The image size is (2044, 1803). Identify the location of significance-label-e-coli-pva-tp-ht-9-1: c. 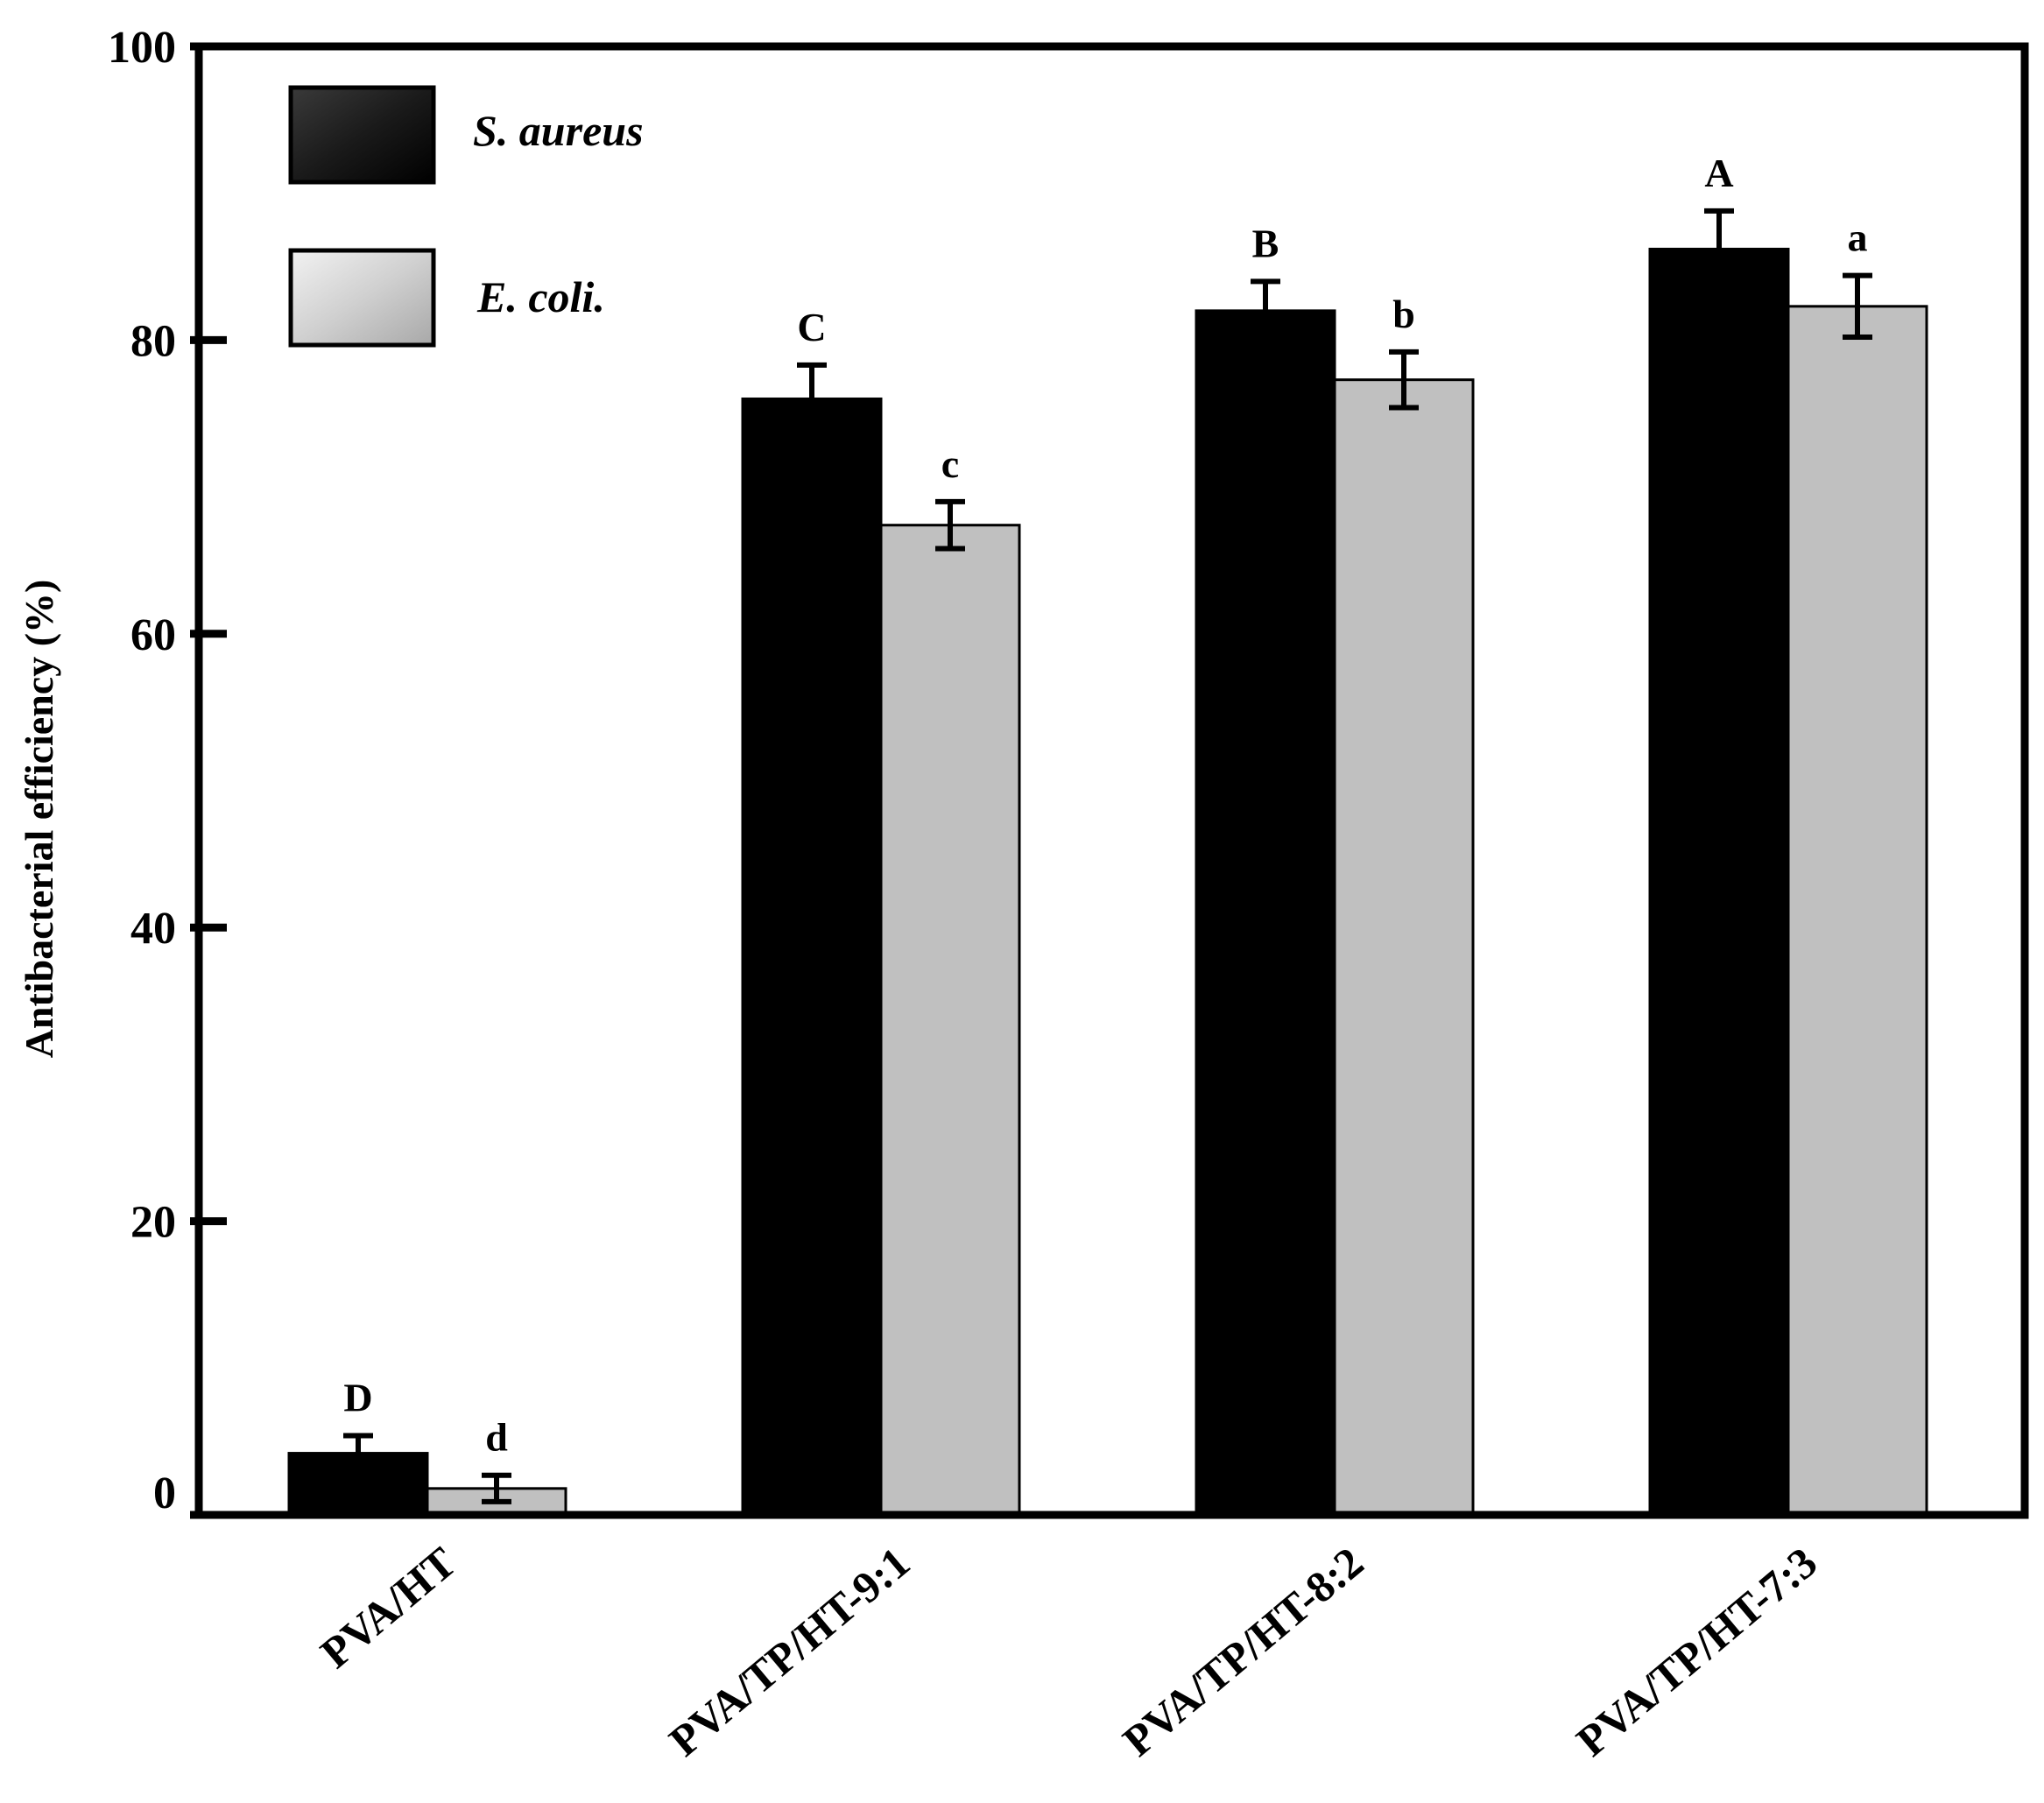
(950, 464).